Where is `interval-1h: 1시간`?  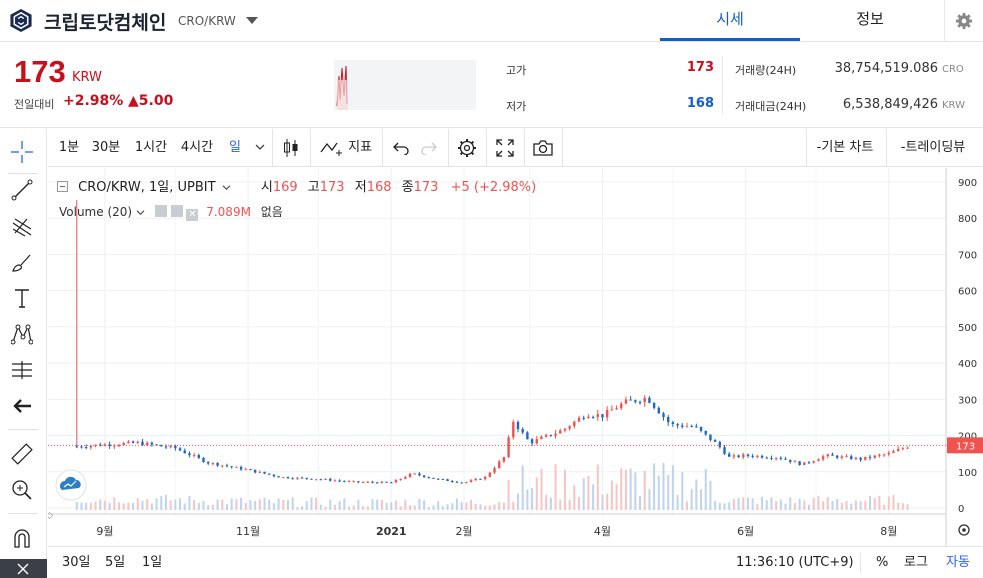
interval-1h: 1시간 is located at coordinates (151, 147).